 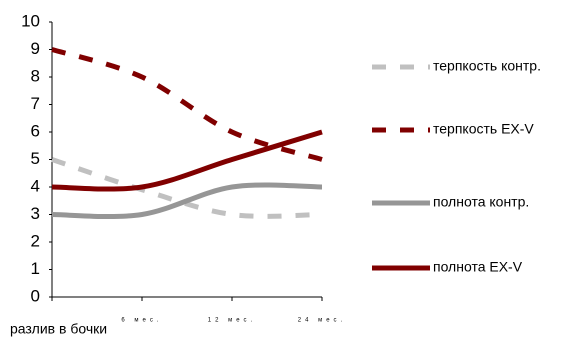 I want to click on legend-label: полнота контр., so click(x=481, y=202).